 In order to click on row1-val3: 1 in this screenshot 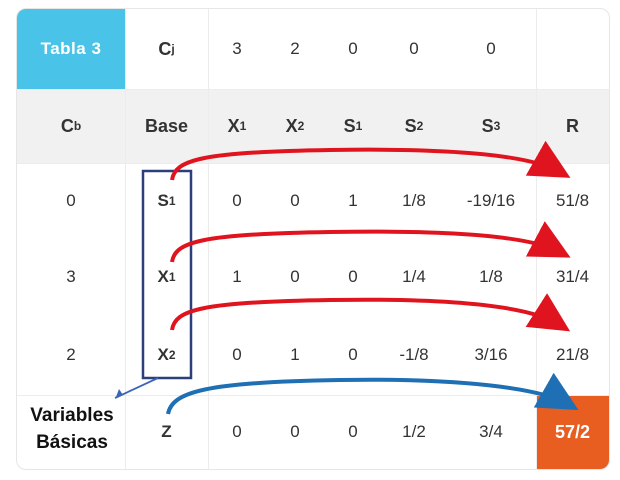, I will do `click(353, 201)`.